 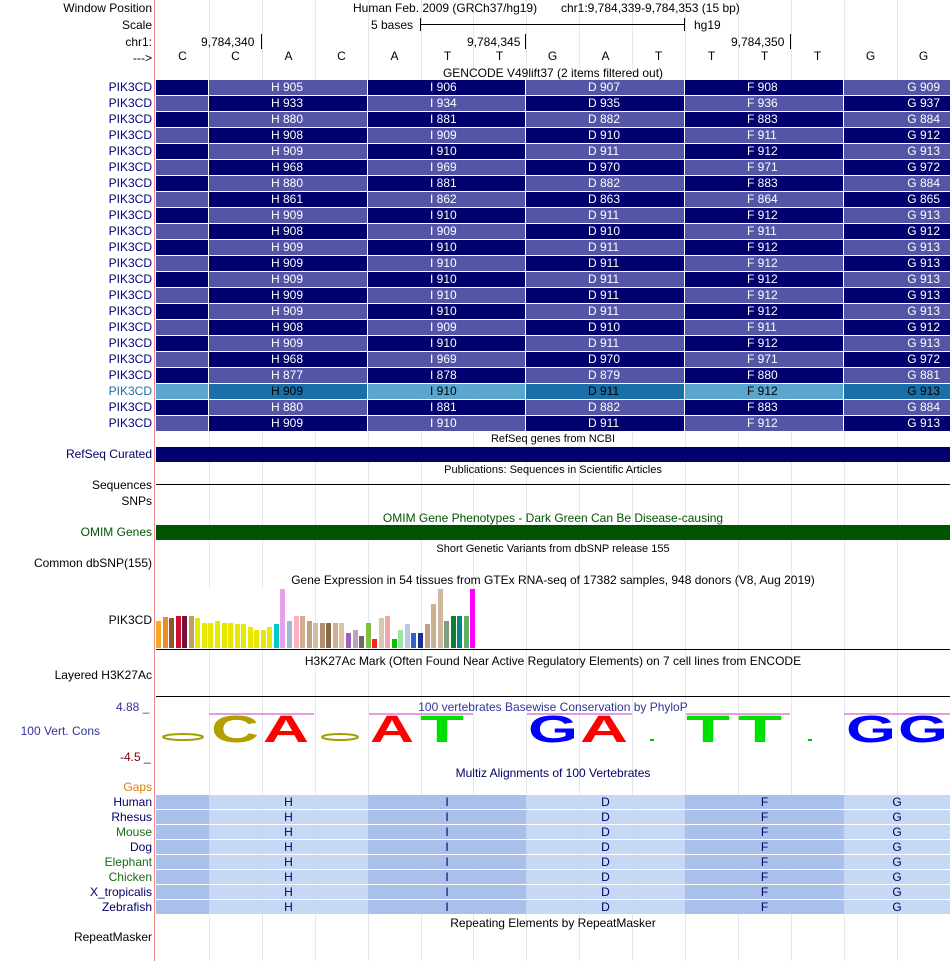 What do you see at coordinates (288, 375) in the screenshot?
I see `gencode-codon: H 877` at bounding box center [288, 375].